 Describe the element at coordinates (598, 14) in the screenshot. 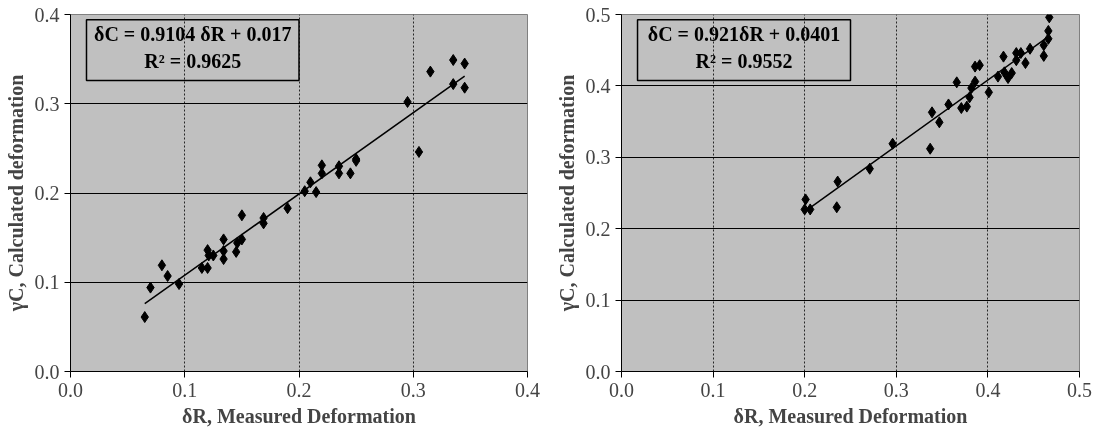

I see `y-tick-label: 0.5` at that location.